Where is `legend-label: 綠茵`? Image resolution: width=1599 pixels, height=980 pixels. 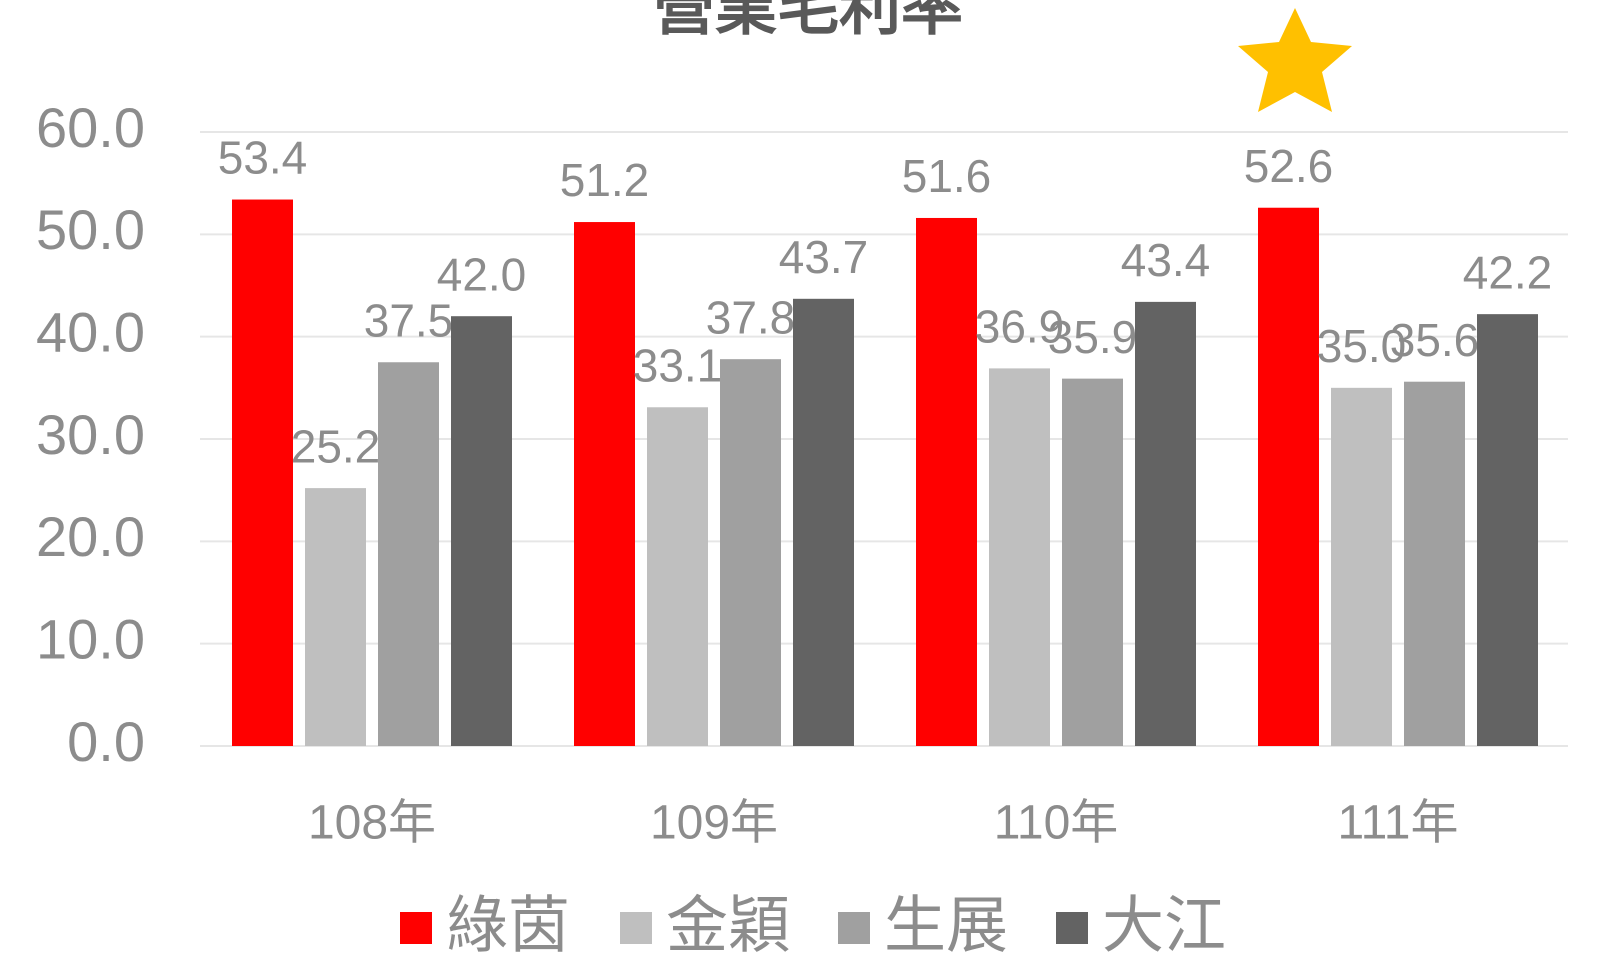 legend-label: 綠茵 is located at coordinates (508, 925).